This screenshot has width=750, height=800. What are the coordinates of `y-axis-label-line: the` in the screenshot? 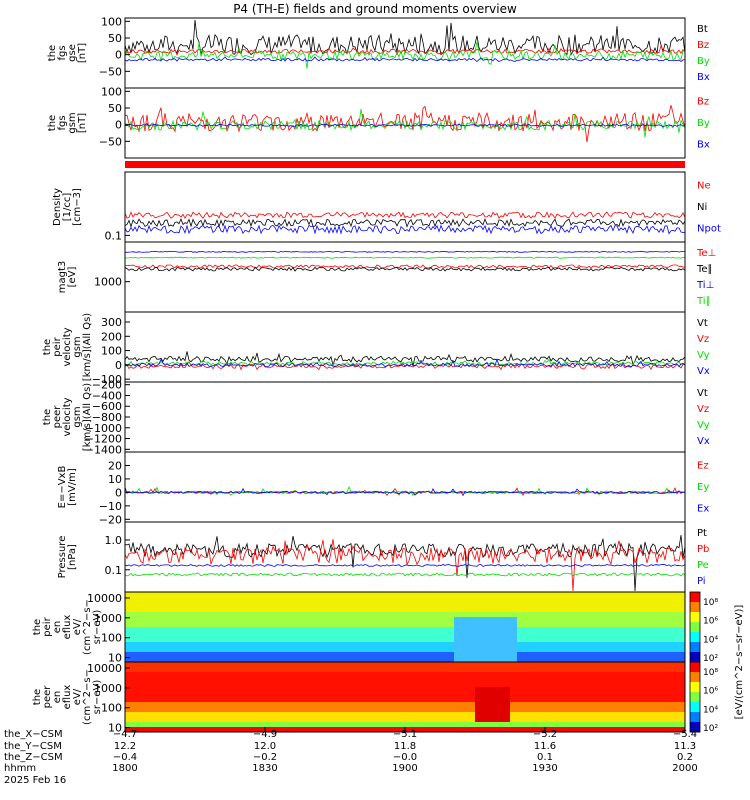 It's located at (37, 697).